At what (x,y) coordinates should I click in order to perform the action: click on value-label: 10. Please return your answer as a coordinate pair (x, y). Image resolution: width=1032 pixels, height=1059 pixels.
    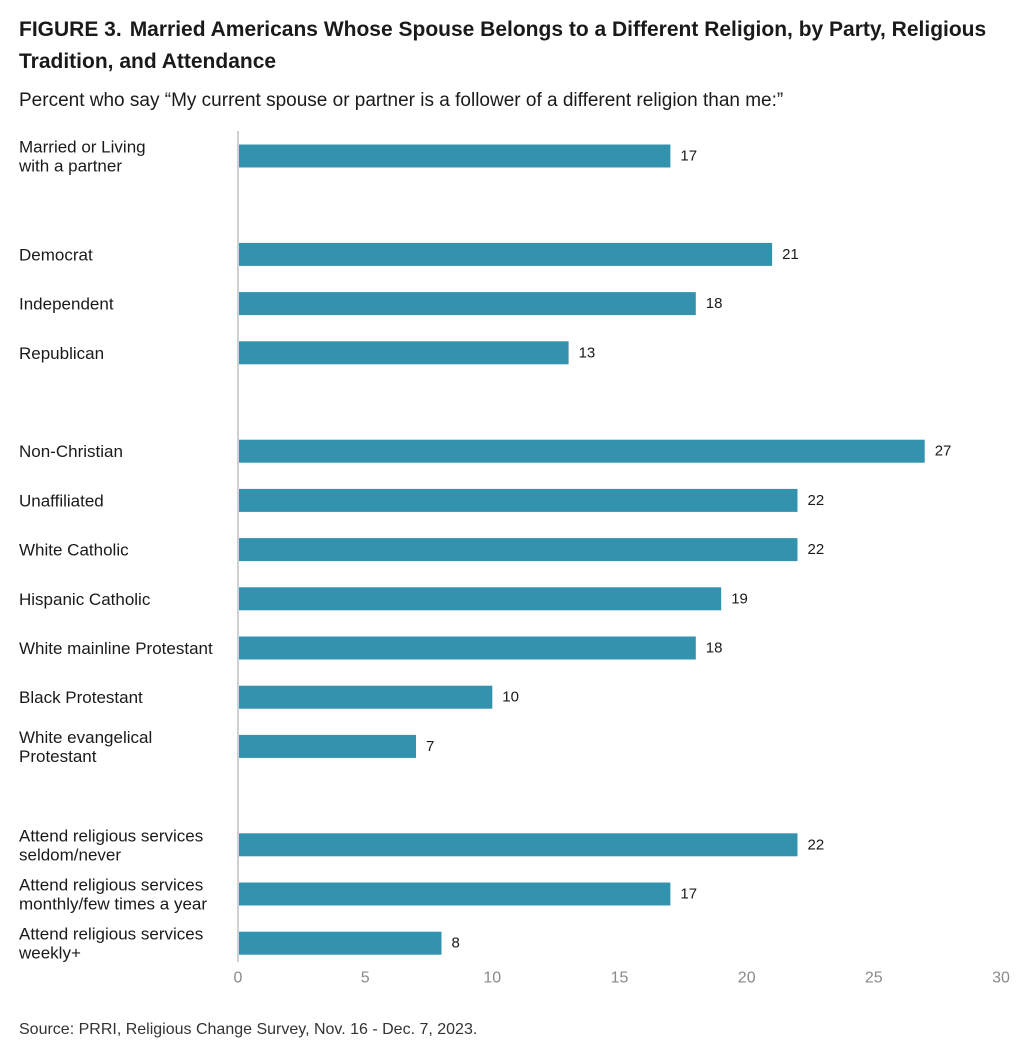
    Looking at the image, I should click on (510, 697).